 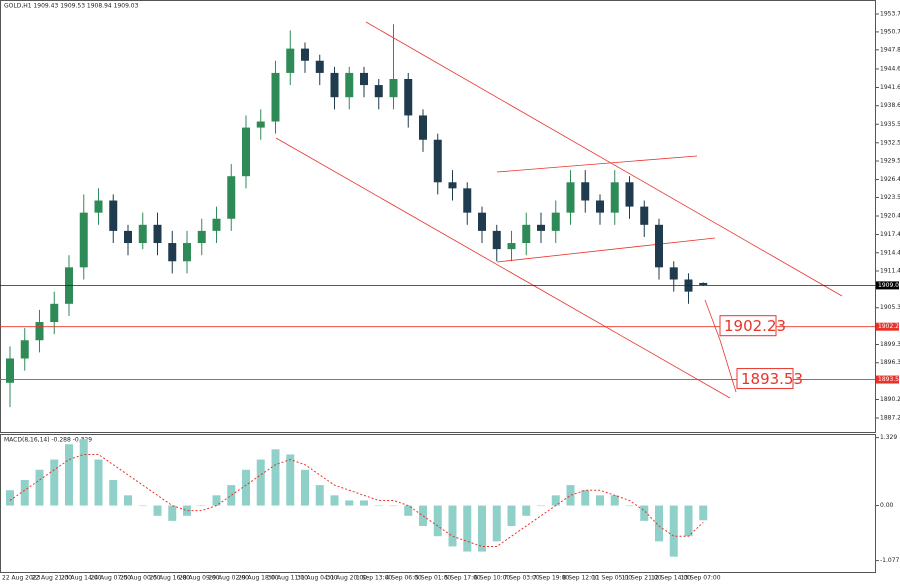 I want to click on x-tick-label: 28 Aug 09:00, so click(x=199, y=578).